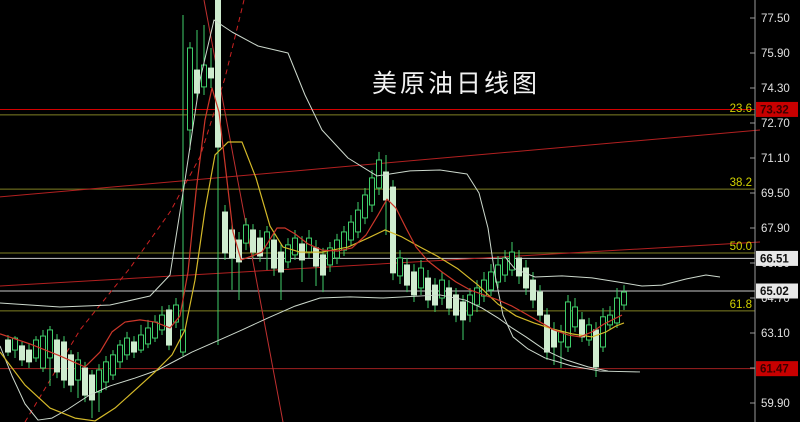 The width and height of the screenshot is (800, 422). What do you see at coordinates (774, 259) in the screenshot?
I see `price-marker-label: 66.51` at bounding box center [774, 259].